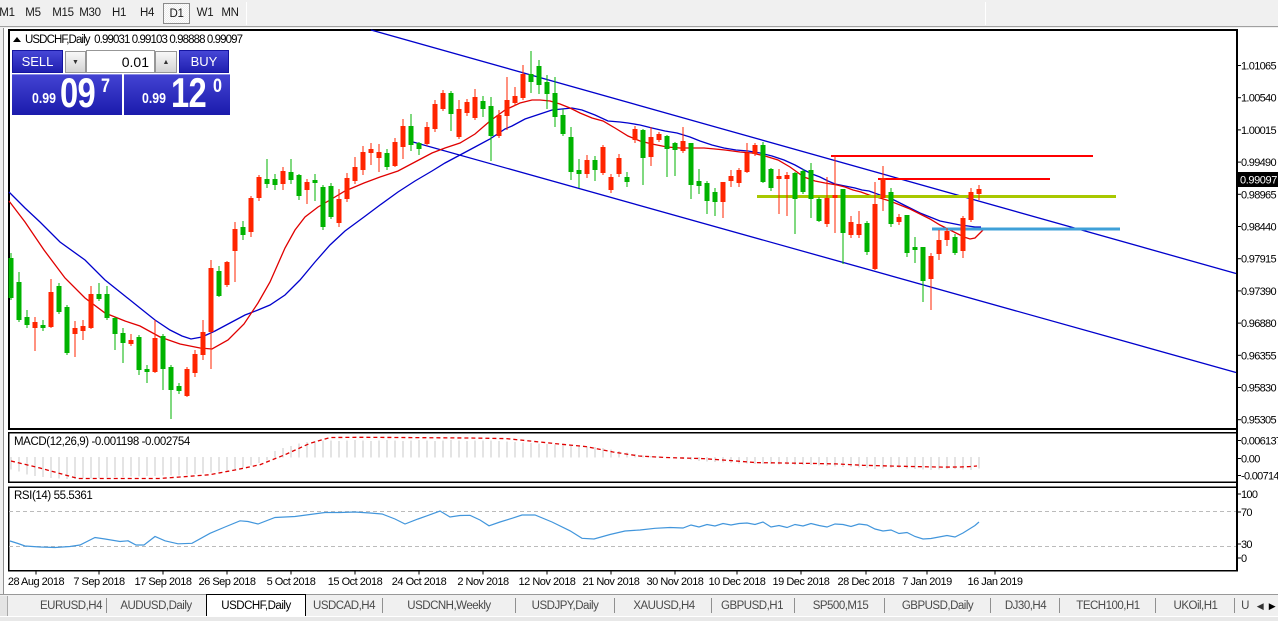  I want to click on svg-text: 5 Oct 2018, so click(291, 582).